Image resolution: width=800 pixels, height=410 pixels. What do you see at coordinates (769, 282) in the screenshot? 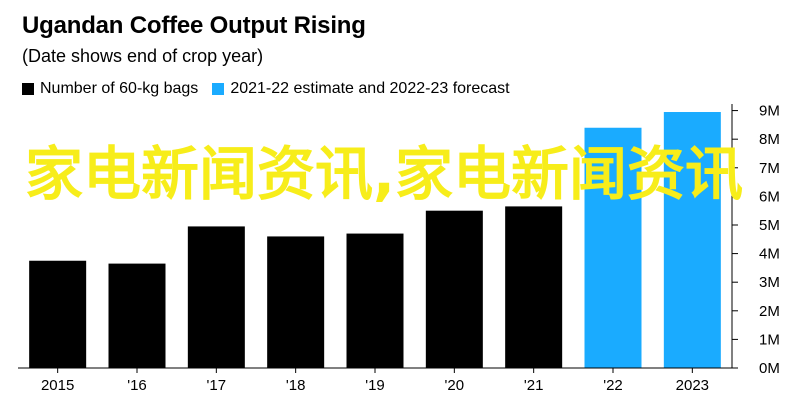
I see `y-tick-label-3: 3M` at bounding box center [769, 282].